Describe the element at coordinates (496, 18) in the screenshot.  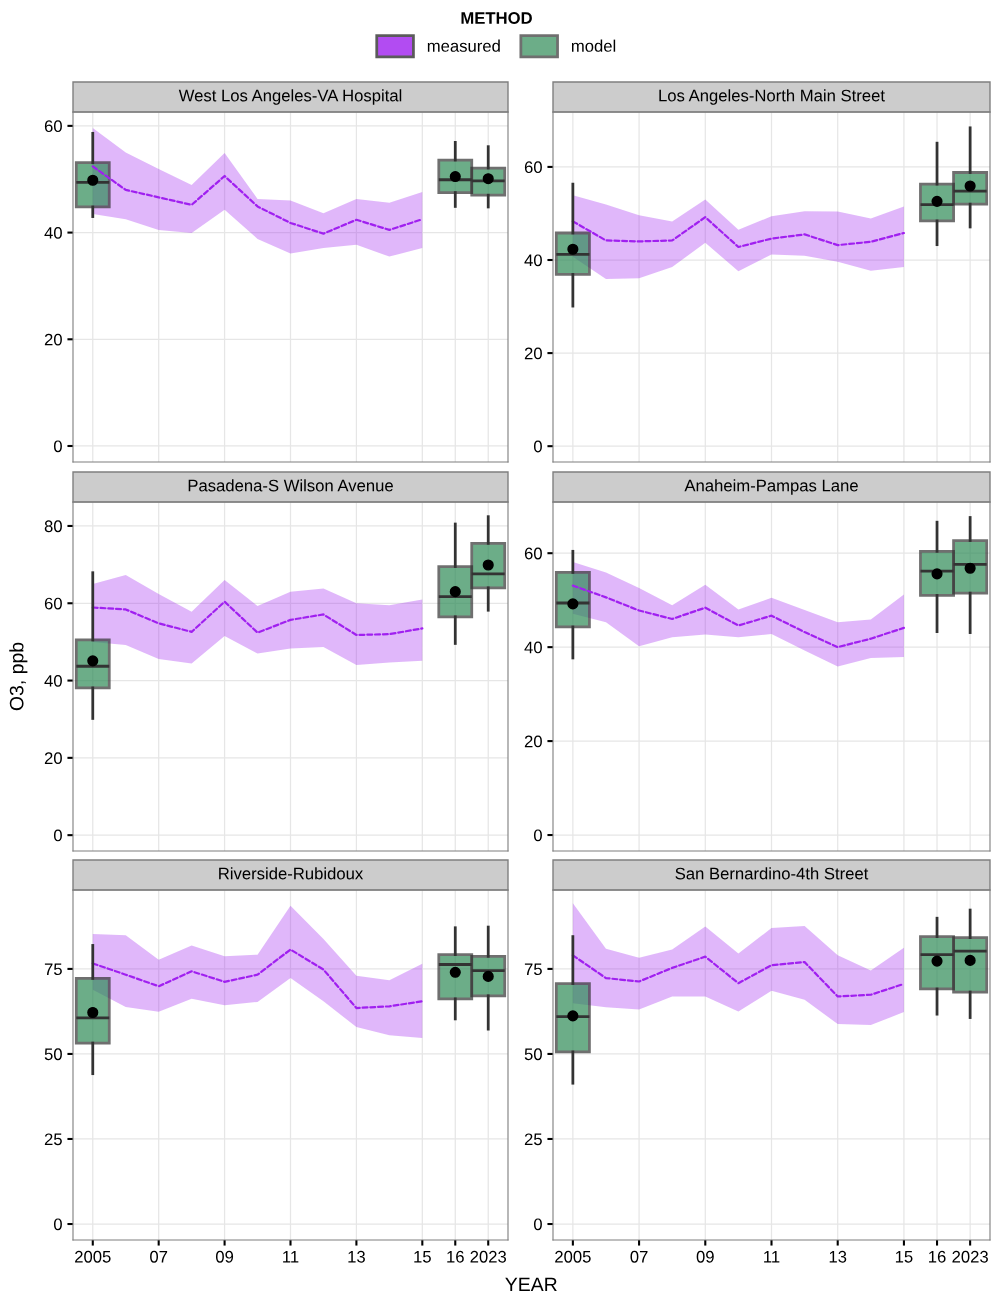
I see `legend-title: METHOD` at that location.